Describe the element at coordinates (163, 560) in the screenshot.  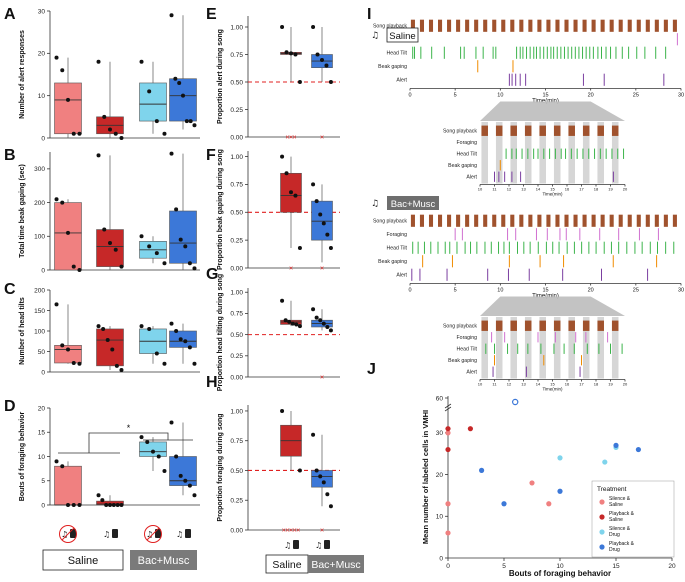
I see `drug-group-box` at that location.